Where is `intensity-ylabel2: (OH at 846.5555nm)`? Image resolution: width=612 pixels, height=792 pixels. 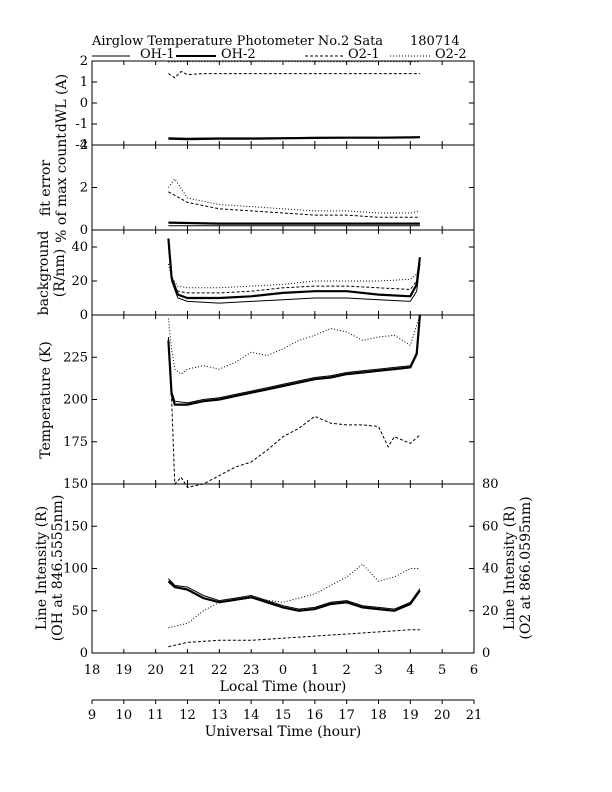 intensity-ylabel2: (OH at 846.5555nm) is located at coordinates (58, 568).